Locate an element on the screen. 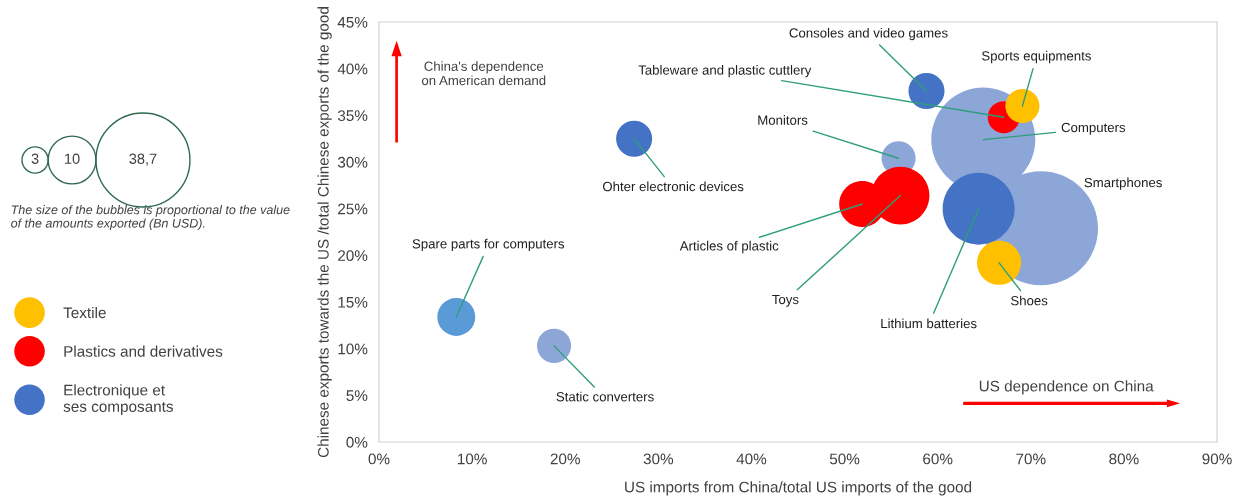  annotation: Shoes is located at coordinates (1029, 300).